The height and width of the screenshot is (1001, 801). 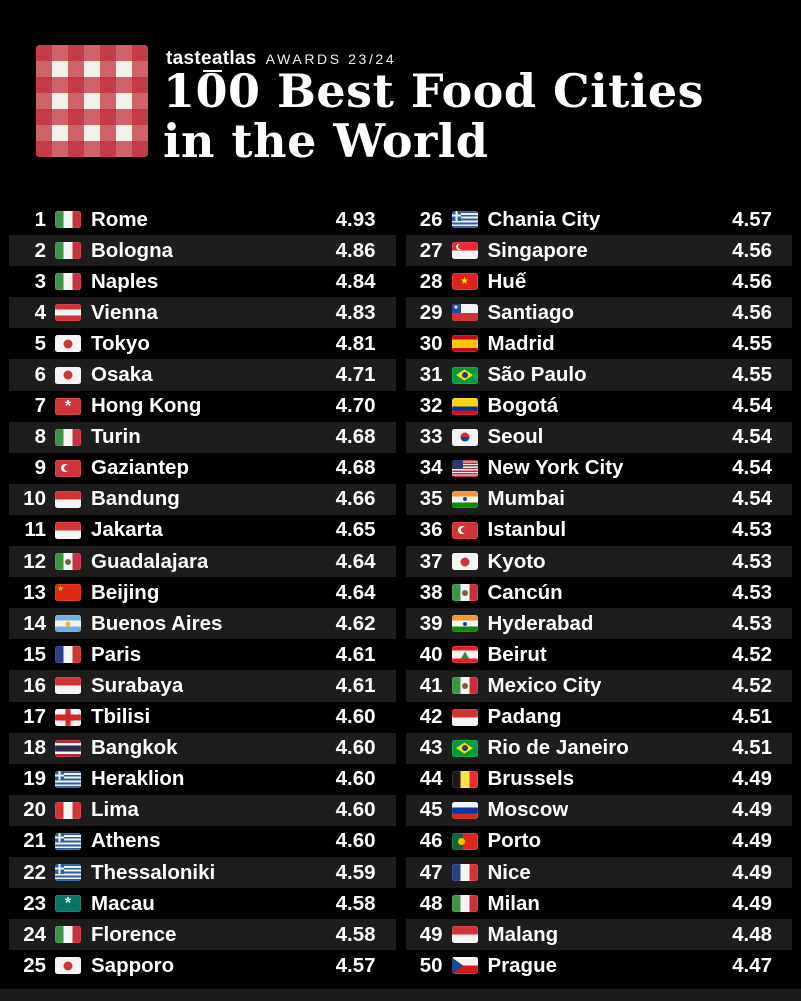 What do you see at coordinates (527, 530) in the screenshot?
I see `city-name: Istanbul` at bounding box center [527, 530].